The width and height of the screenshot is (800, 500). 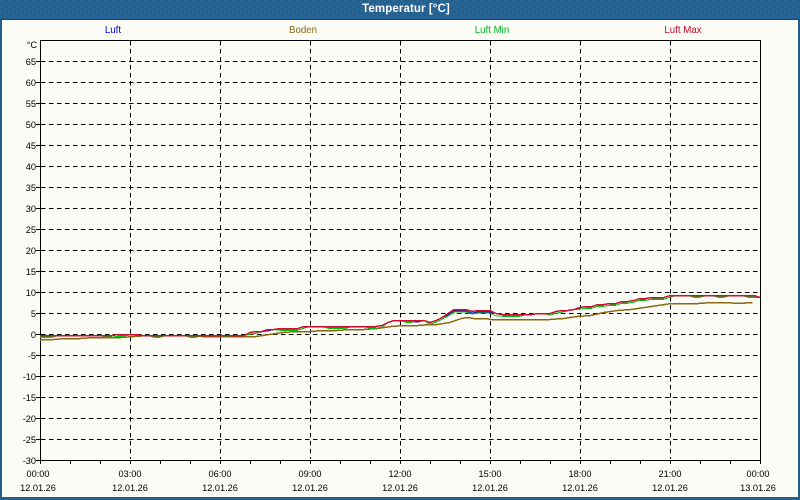 I want to click on svg-text: 03:00, so click(x=130, y=474).